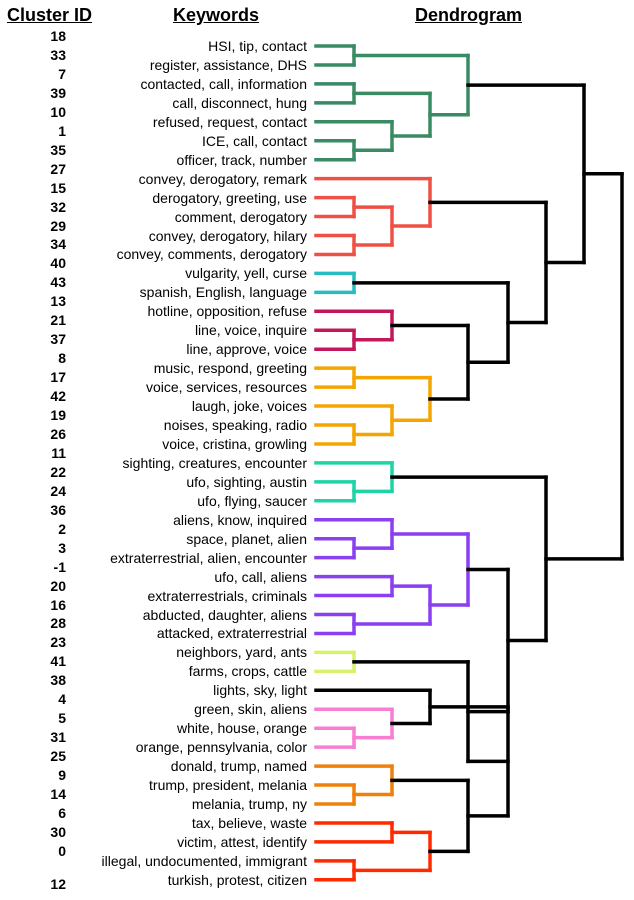  Describe the element at coordinates (242, 841) in the screenshot. I see `cluster-keywords: victim, attest, identify` at that location.